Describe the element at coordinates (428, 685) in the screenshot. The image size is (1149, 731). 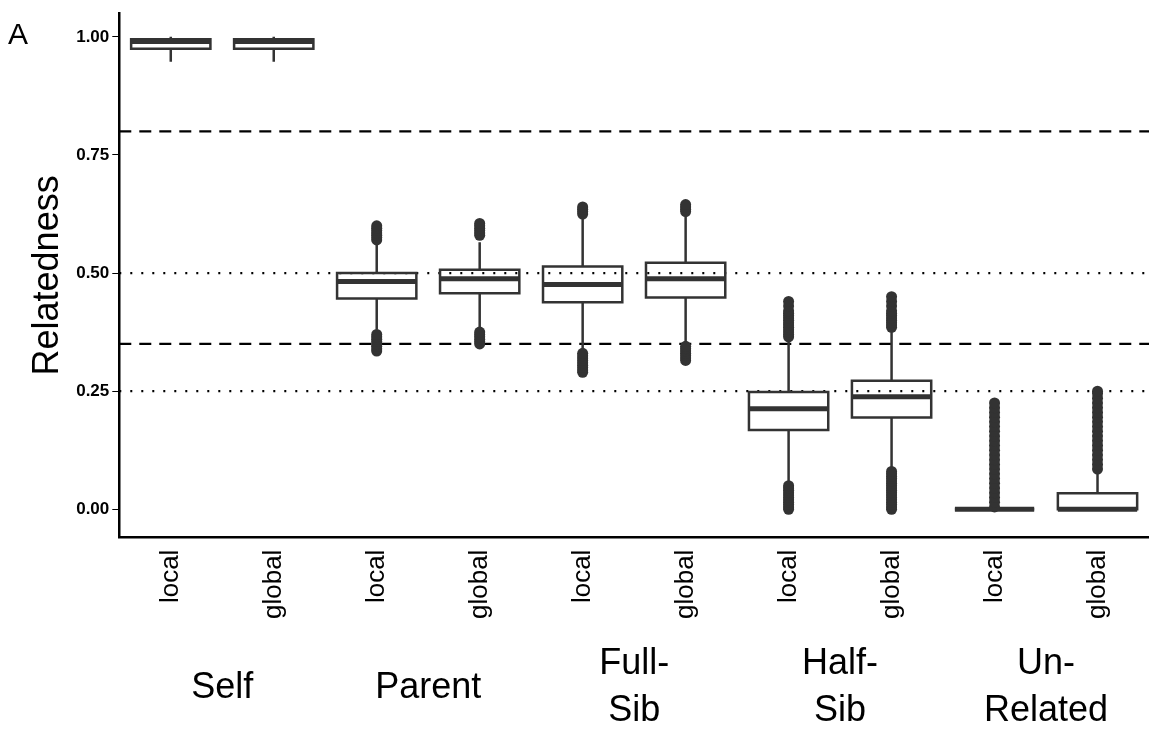
I see `text: Parent` at that location.